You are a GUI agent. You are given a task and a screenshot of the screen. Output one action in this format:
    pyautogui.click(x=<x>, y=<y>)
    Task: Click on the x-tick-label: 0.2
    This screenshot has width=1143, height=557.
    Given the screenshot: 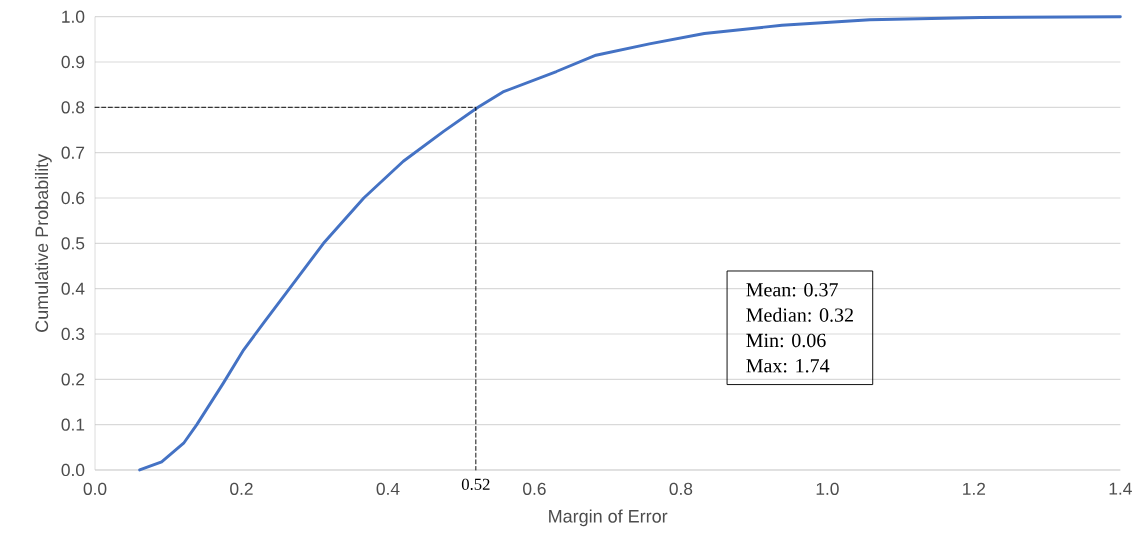 What is the action you would take?
    pyautogui.click(x=241, y=488)
    